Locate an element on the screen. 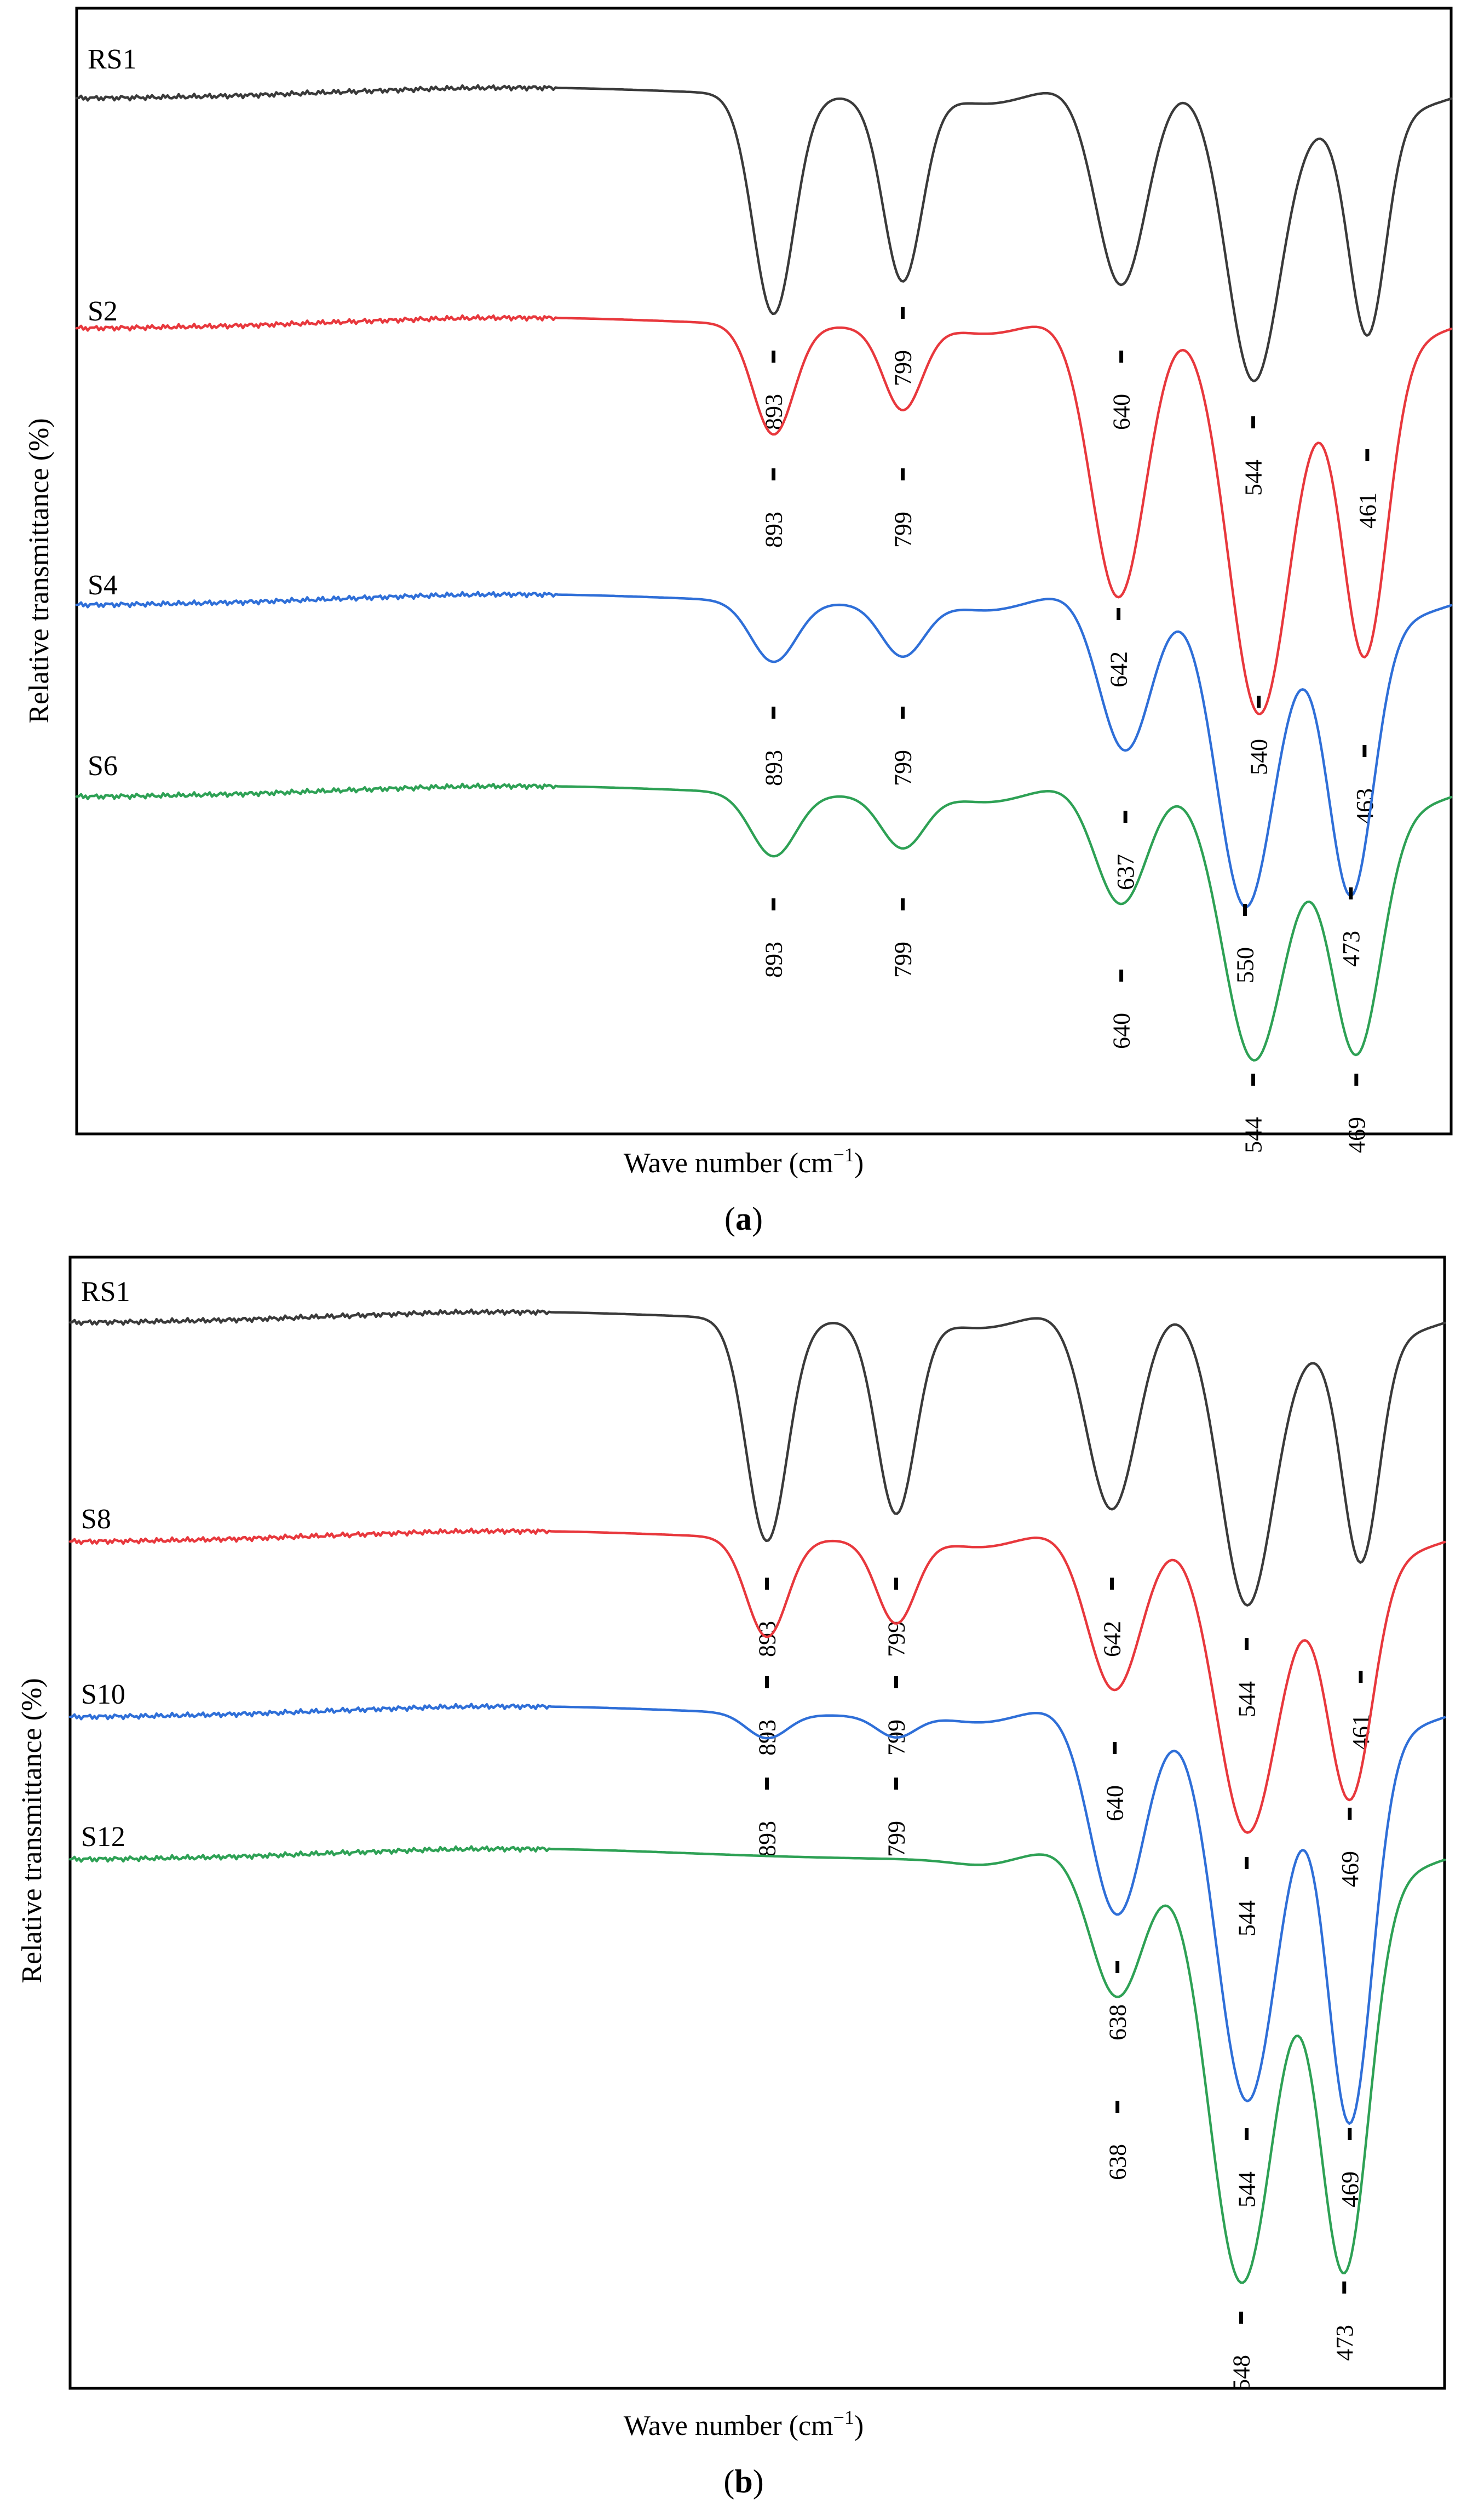 The image size is (1484, 2505). peak-label: 550 is located at coordinates (1245, 965).